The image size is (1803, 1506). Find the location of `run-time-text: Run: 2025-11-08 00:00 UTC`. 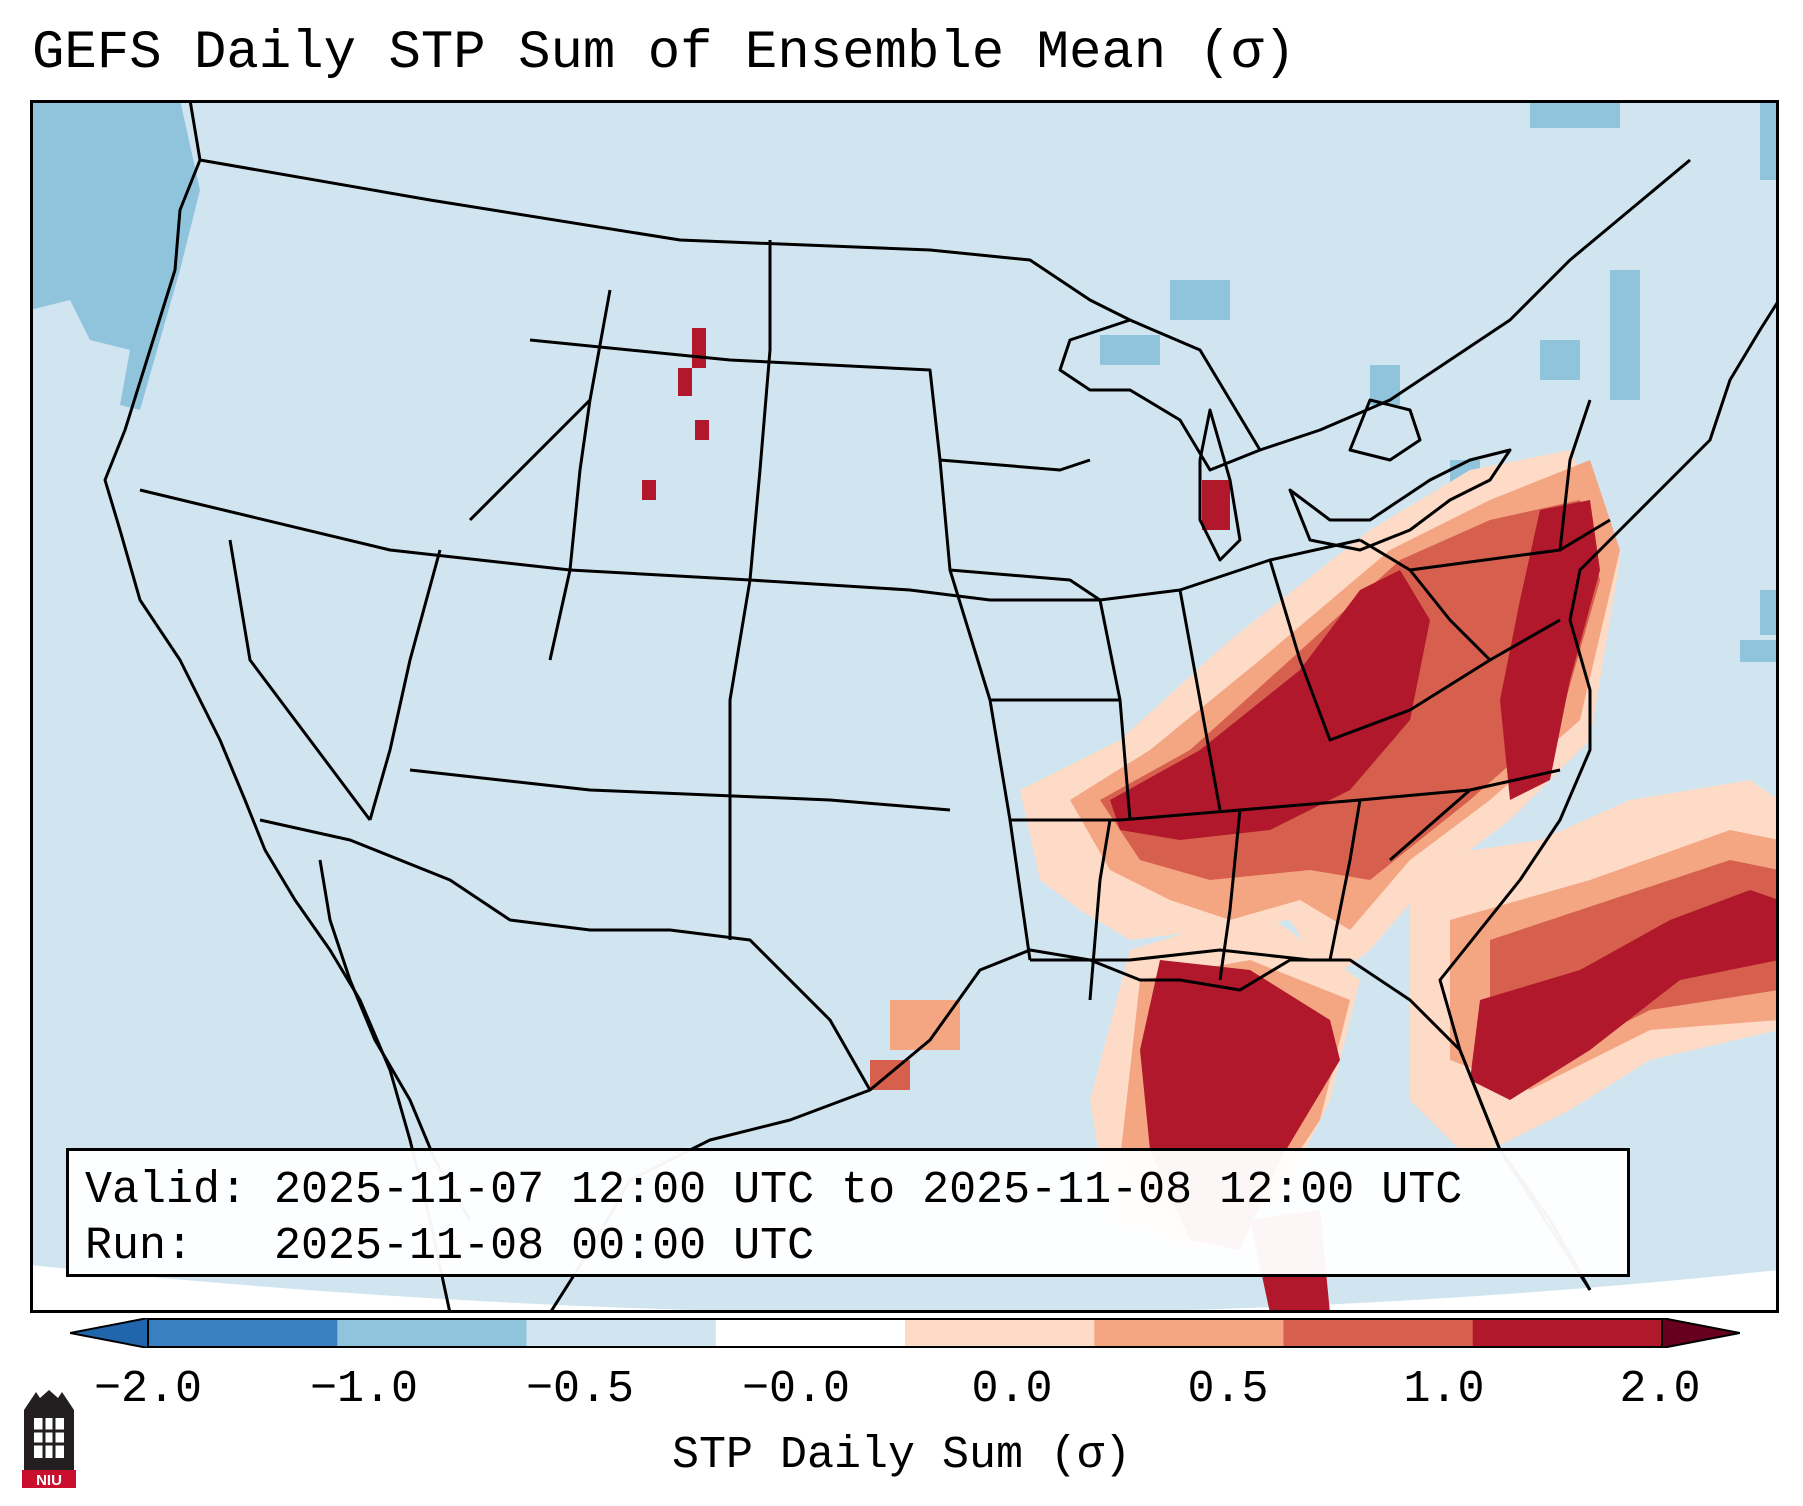

run-time-text: Run: 2025-11-08 00:00 UTC is located at coordinates (450, 1246).